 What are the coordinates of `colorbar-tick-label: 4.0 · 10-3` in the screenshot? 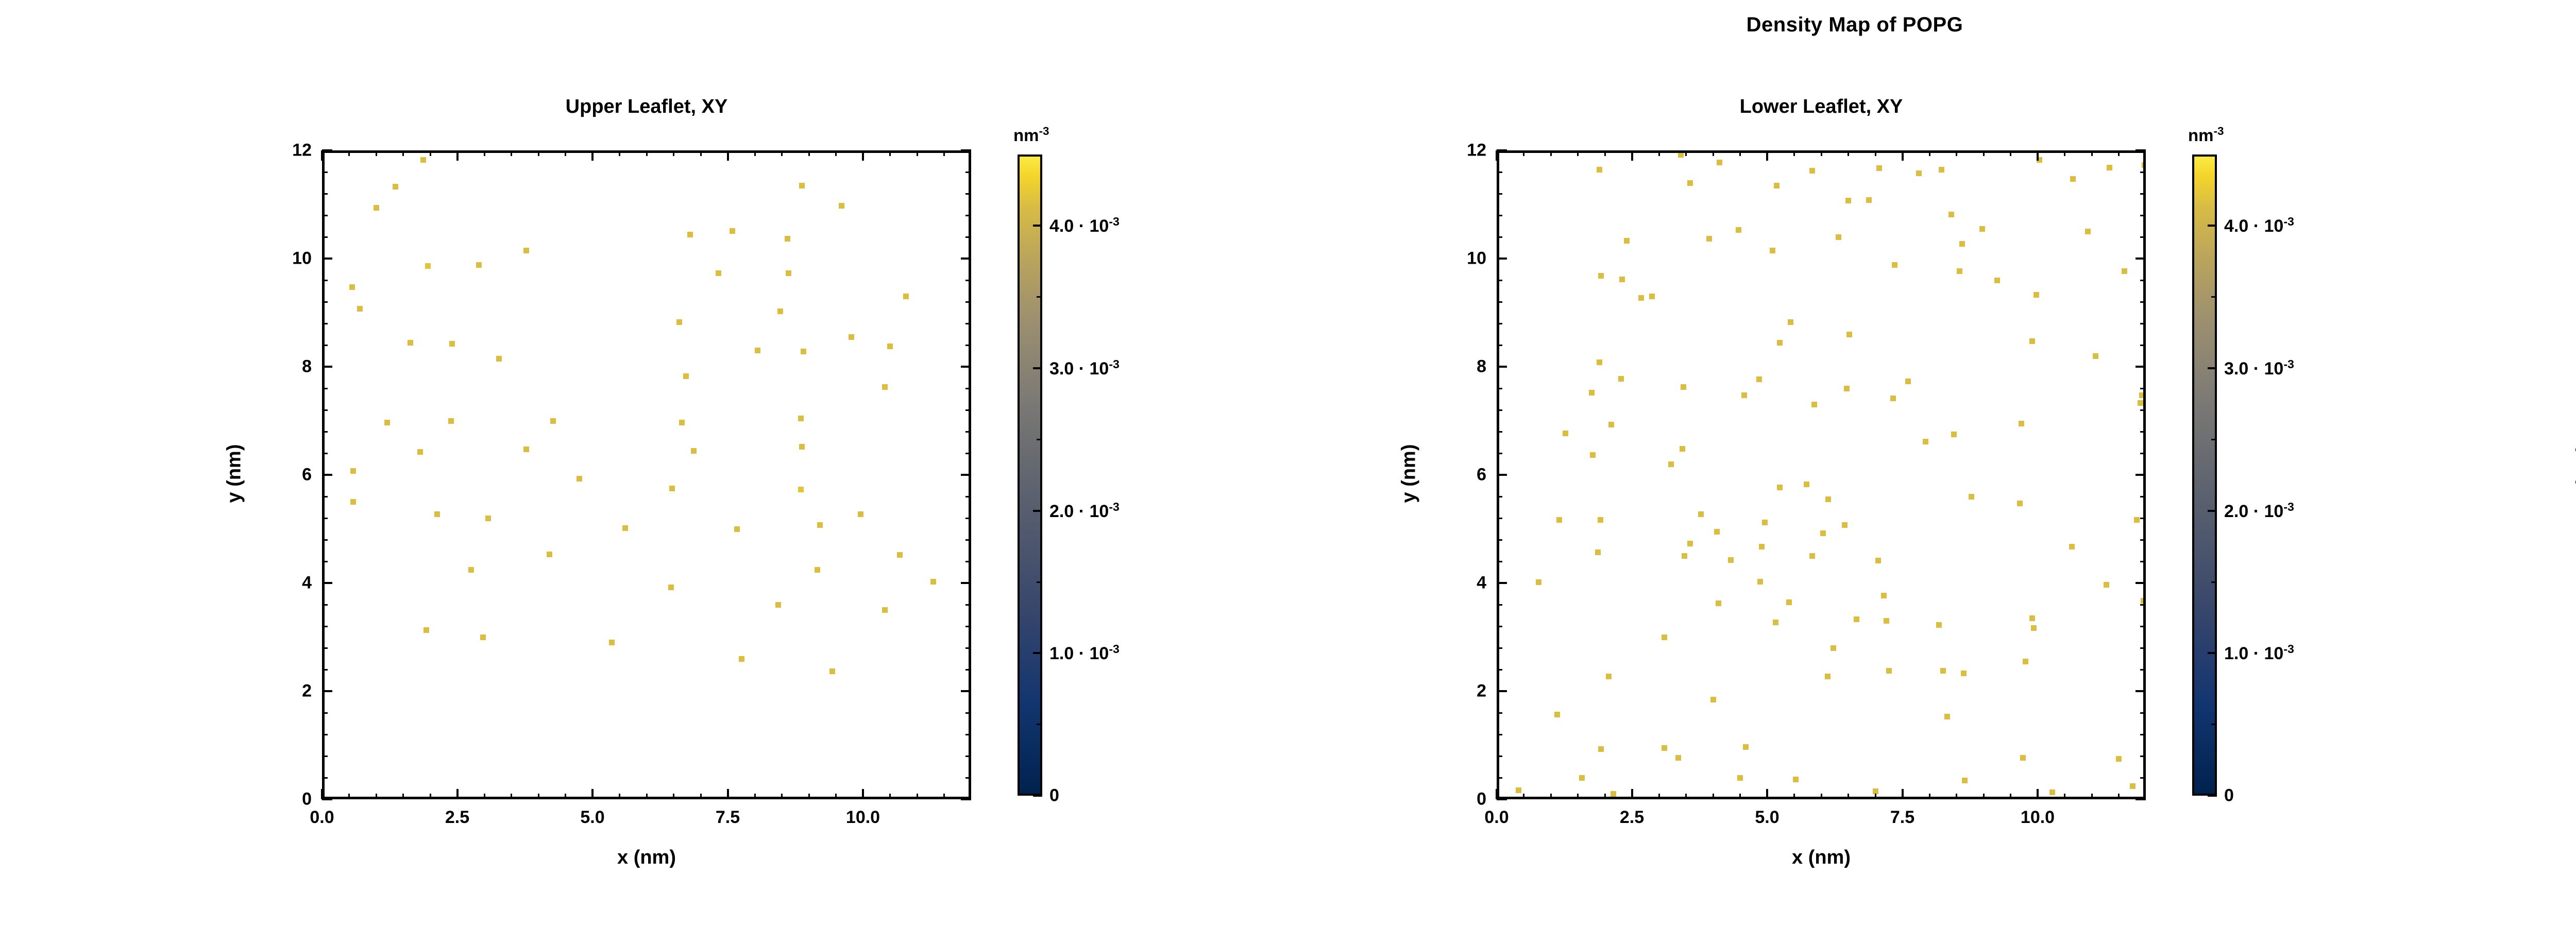 It's located at (1084, 226).